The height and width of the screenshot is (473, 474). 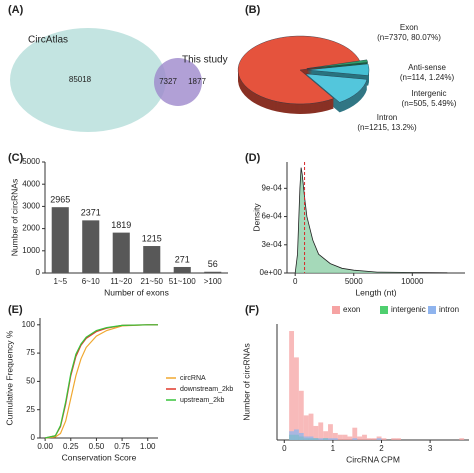 What do you see at coordinates (429, 103) in the screenshot?
I see `pie-value-label: (n=505, 5.49%)` at bounding box center [429, 103].